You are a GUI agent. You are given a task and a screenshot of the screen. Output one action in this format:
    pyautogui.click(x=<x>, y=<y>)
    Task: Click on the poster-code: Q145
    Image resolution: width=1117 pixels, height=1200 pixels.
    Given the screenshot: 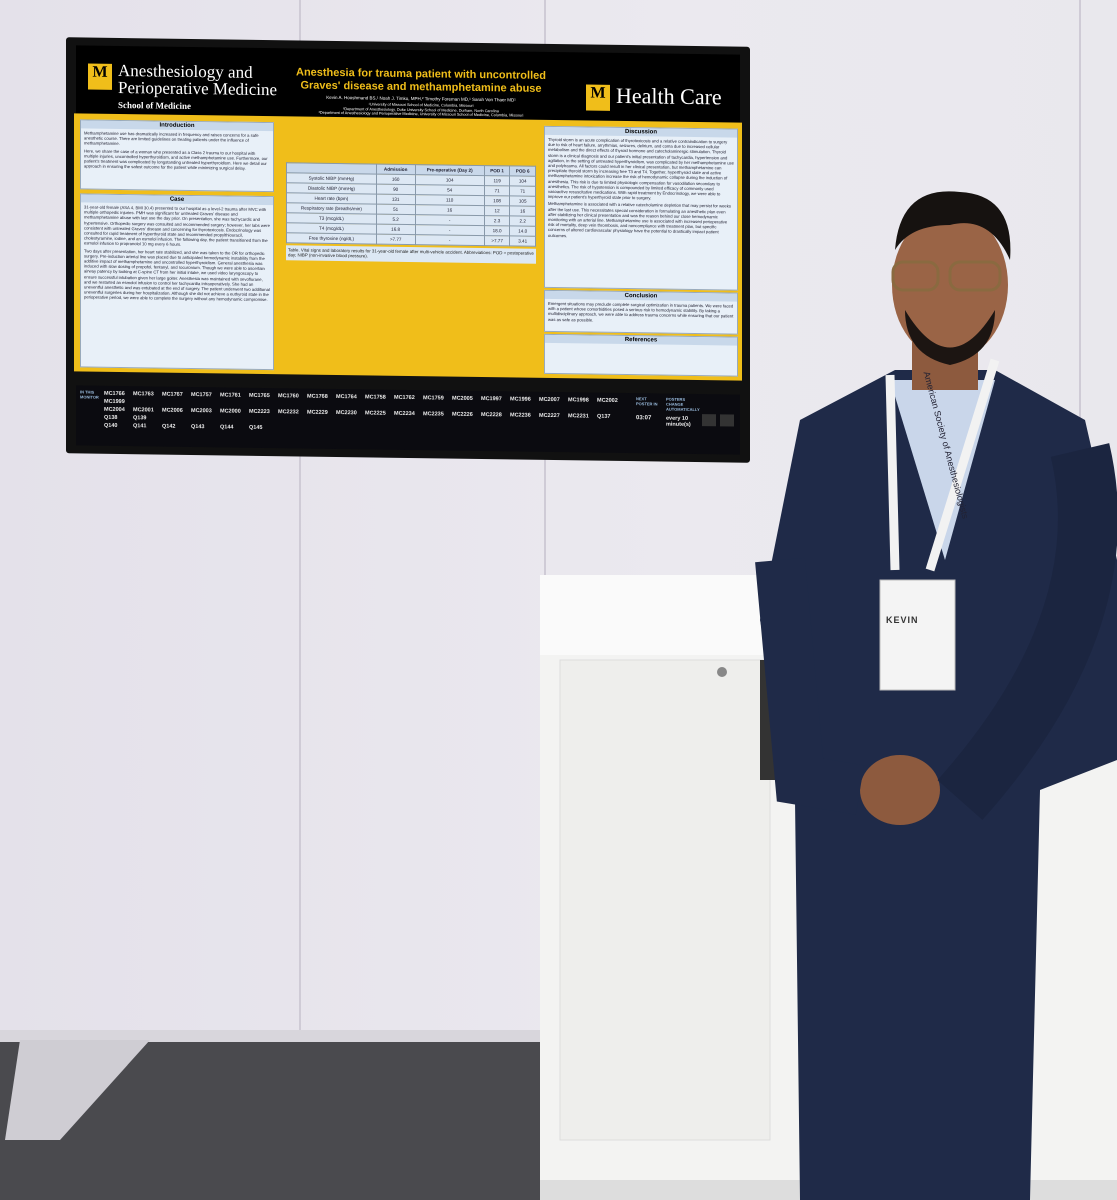 What is the action you would take?
    pyautogui.click(x=256, y=427)
    